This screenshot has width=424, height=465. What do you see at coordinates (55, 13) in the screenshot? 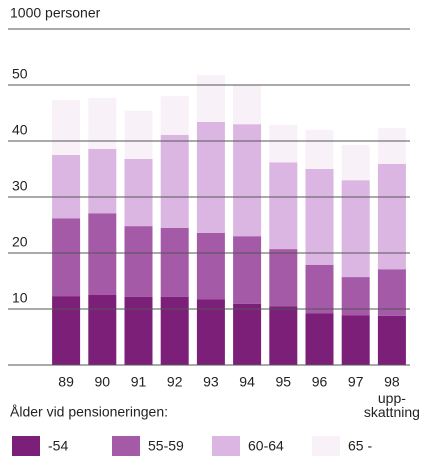
I see `y-axis-label: 1000 personer` at bounding box center [55, 13].